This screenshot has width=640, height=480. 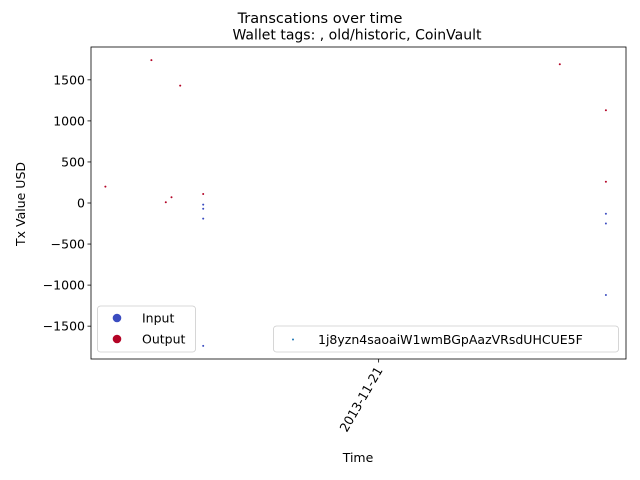 I want to click on x-tick-label: 2013-11-21, so click(x=360, y=399).